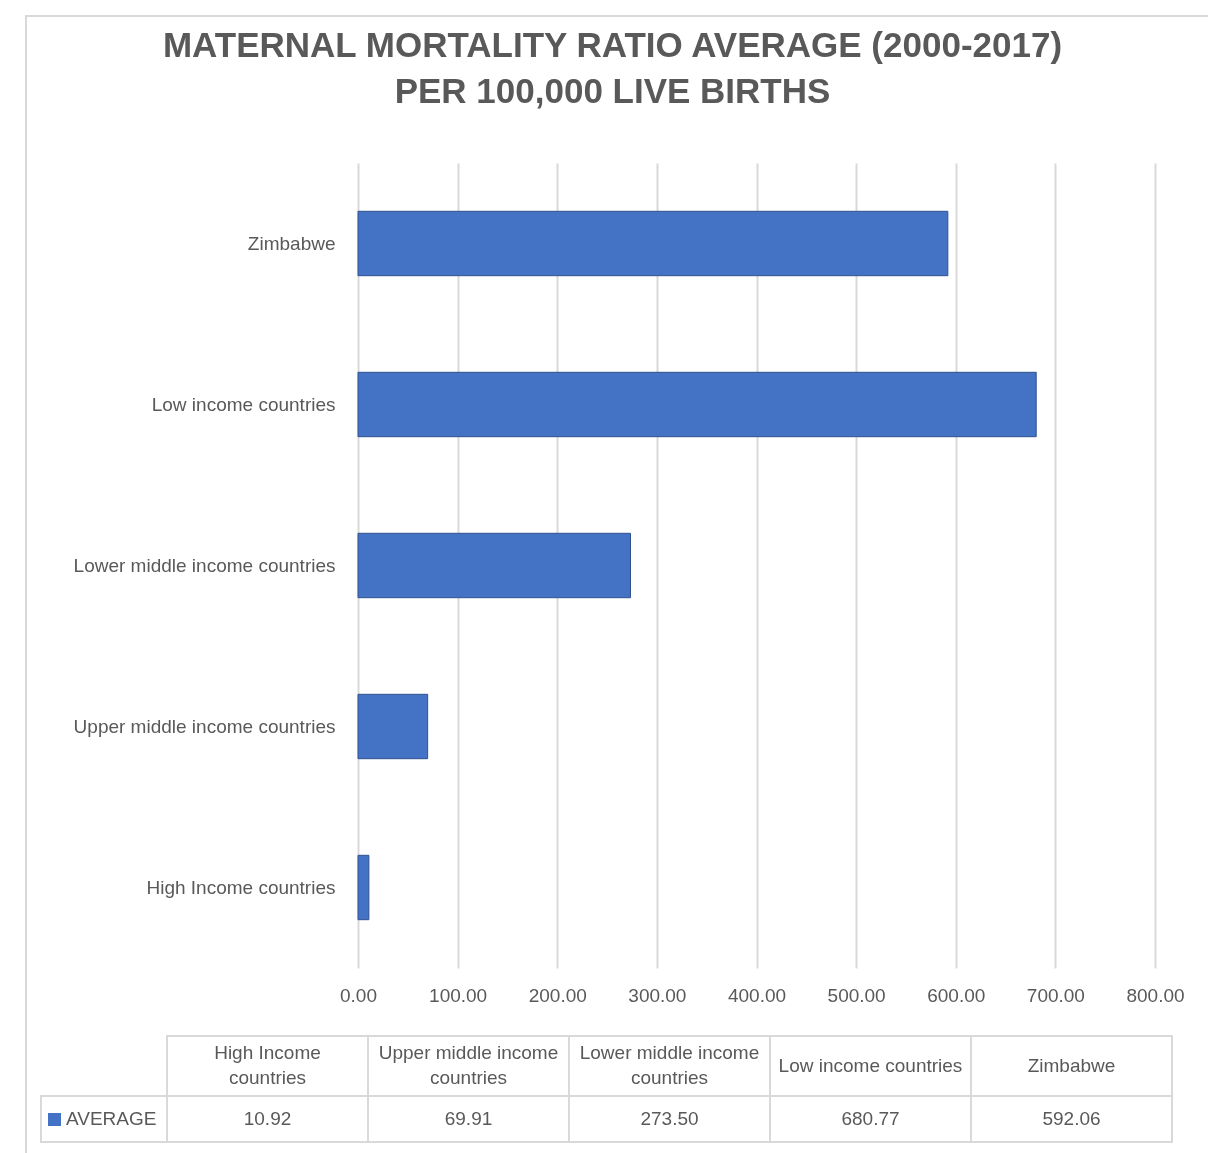 The height and width of the screenshot is (1153, 1208). Describe the element at coordinates (204, 726) in the screenshot. I see `y-tick-label: Upper middle income countries` at that location.